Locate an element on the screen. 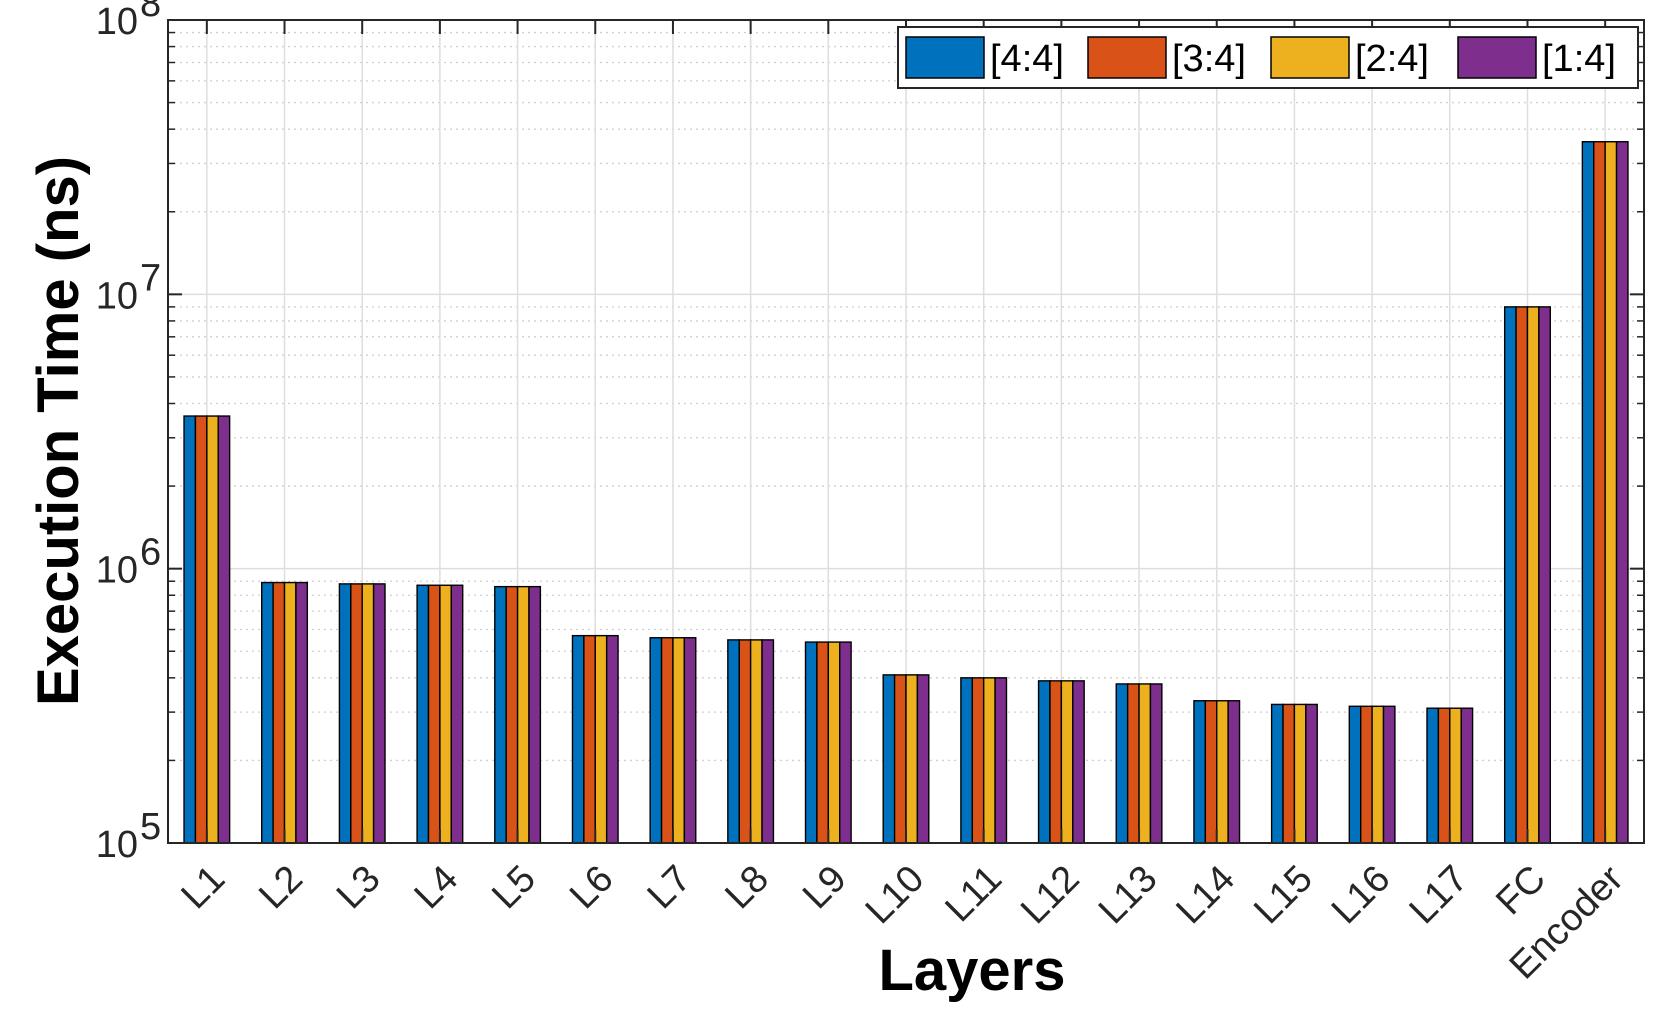 The height and width of the screenshot is (1014, 1661). y-tick-exponent: 8 is located at coordinates (150, 12).